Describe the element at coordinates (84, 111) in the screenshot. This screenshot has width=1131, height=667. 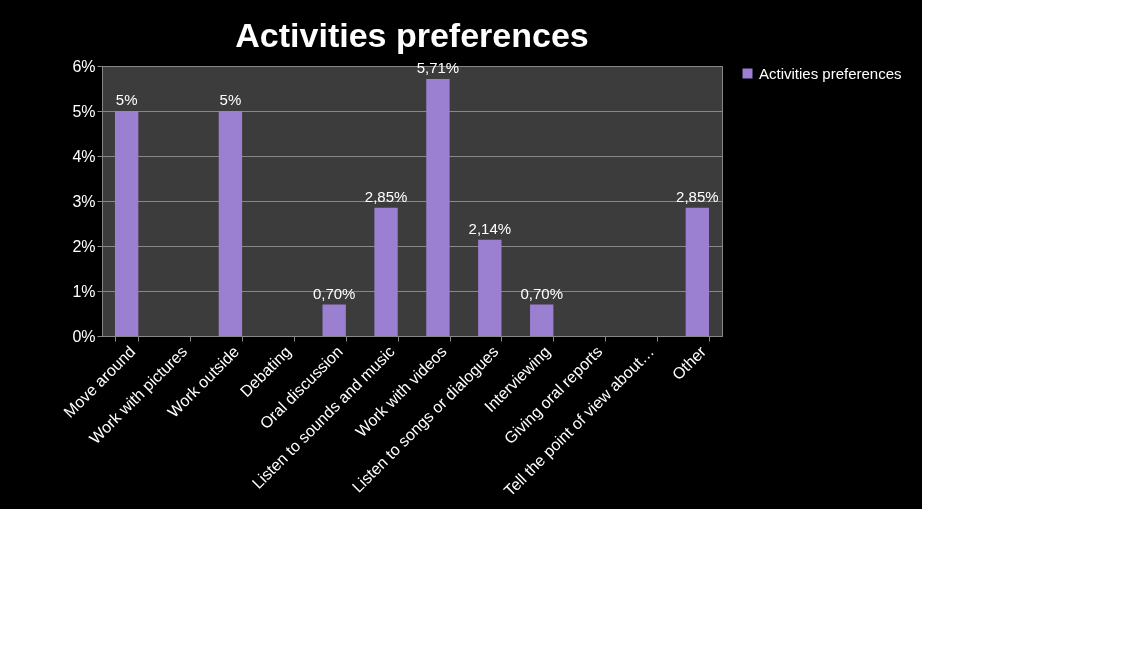
I see `y-tick-label: 5%` at that location.